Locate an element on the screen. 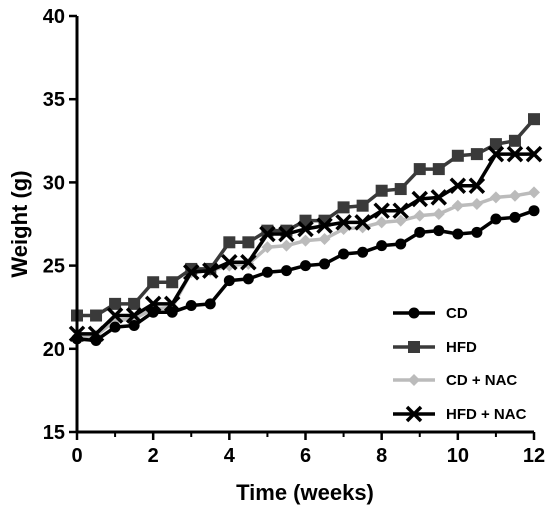 Image resolution: width=550 pixels, height=512 pixels. x-tick-label: 0 is located at coordinates (76, 456).